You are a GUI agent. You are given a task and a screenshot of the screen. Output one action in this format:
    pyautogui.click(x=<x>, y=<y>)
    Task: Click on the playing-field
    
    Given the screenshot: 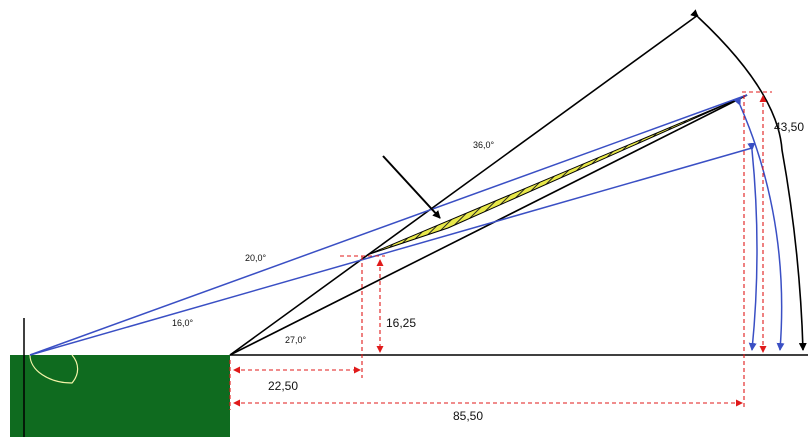 What is the action you would take?
    pyautogui.click(x=120, y=396)
    